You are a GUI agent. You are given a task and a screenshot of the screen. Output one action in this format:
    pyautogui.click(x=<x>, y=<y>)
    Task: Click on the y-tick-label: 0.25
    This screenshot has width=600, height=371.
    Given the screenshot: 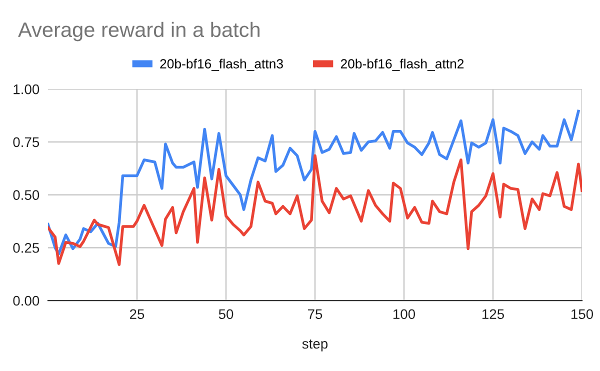 What is the action you would take?
    pyautogui.click(x=26, y=247)
    